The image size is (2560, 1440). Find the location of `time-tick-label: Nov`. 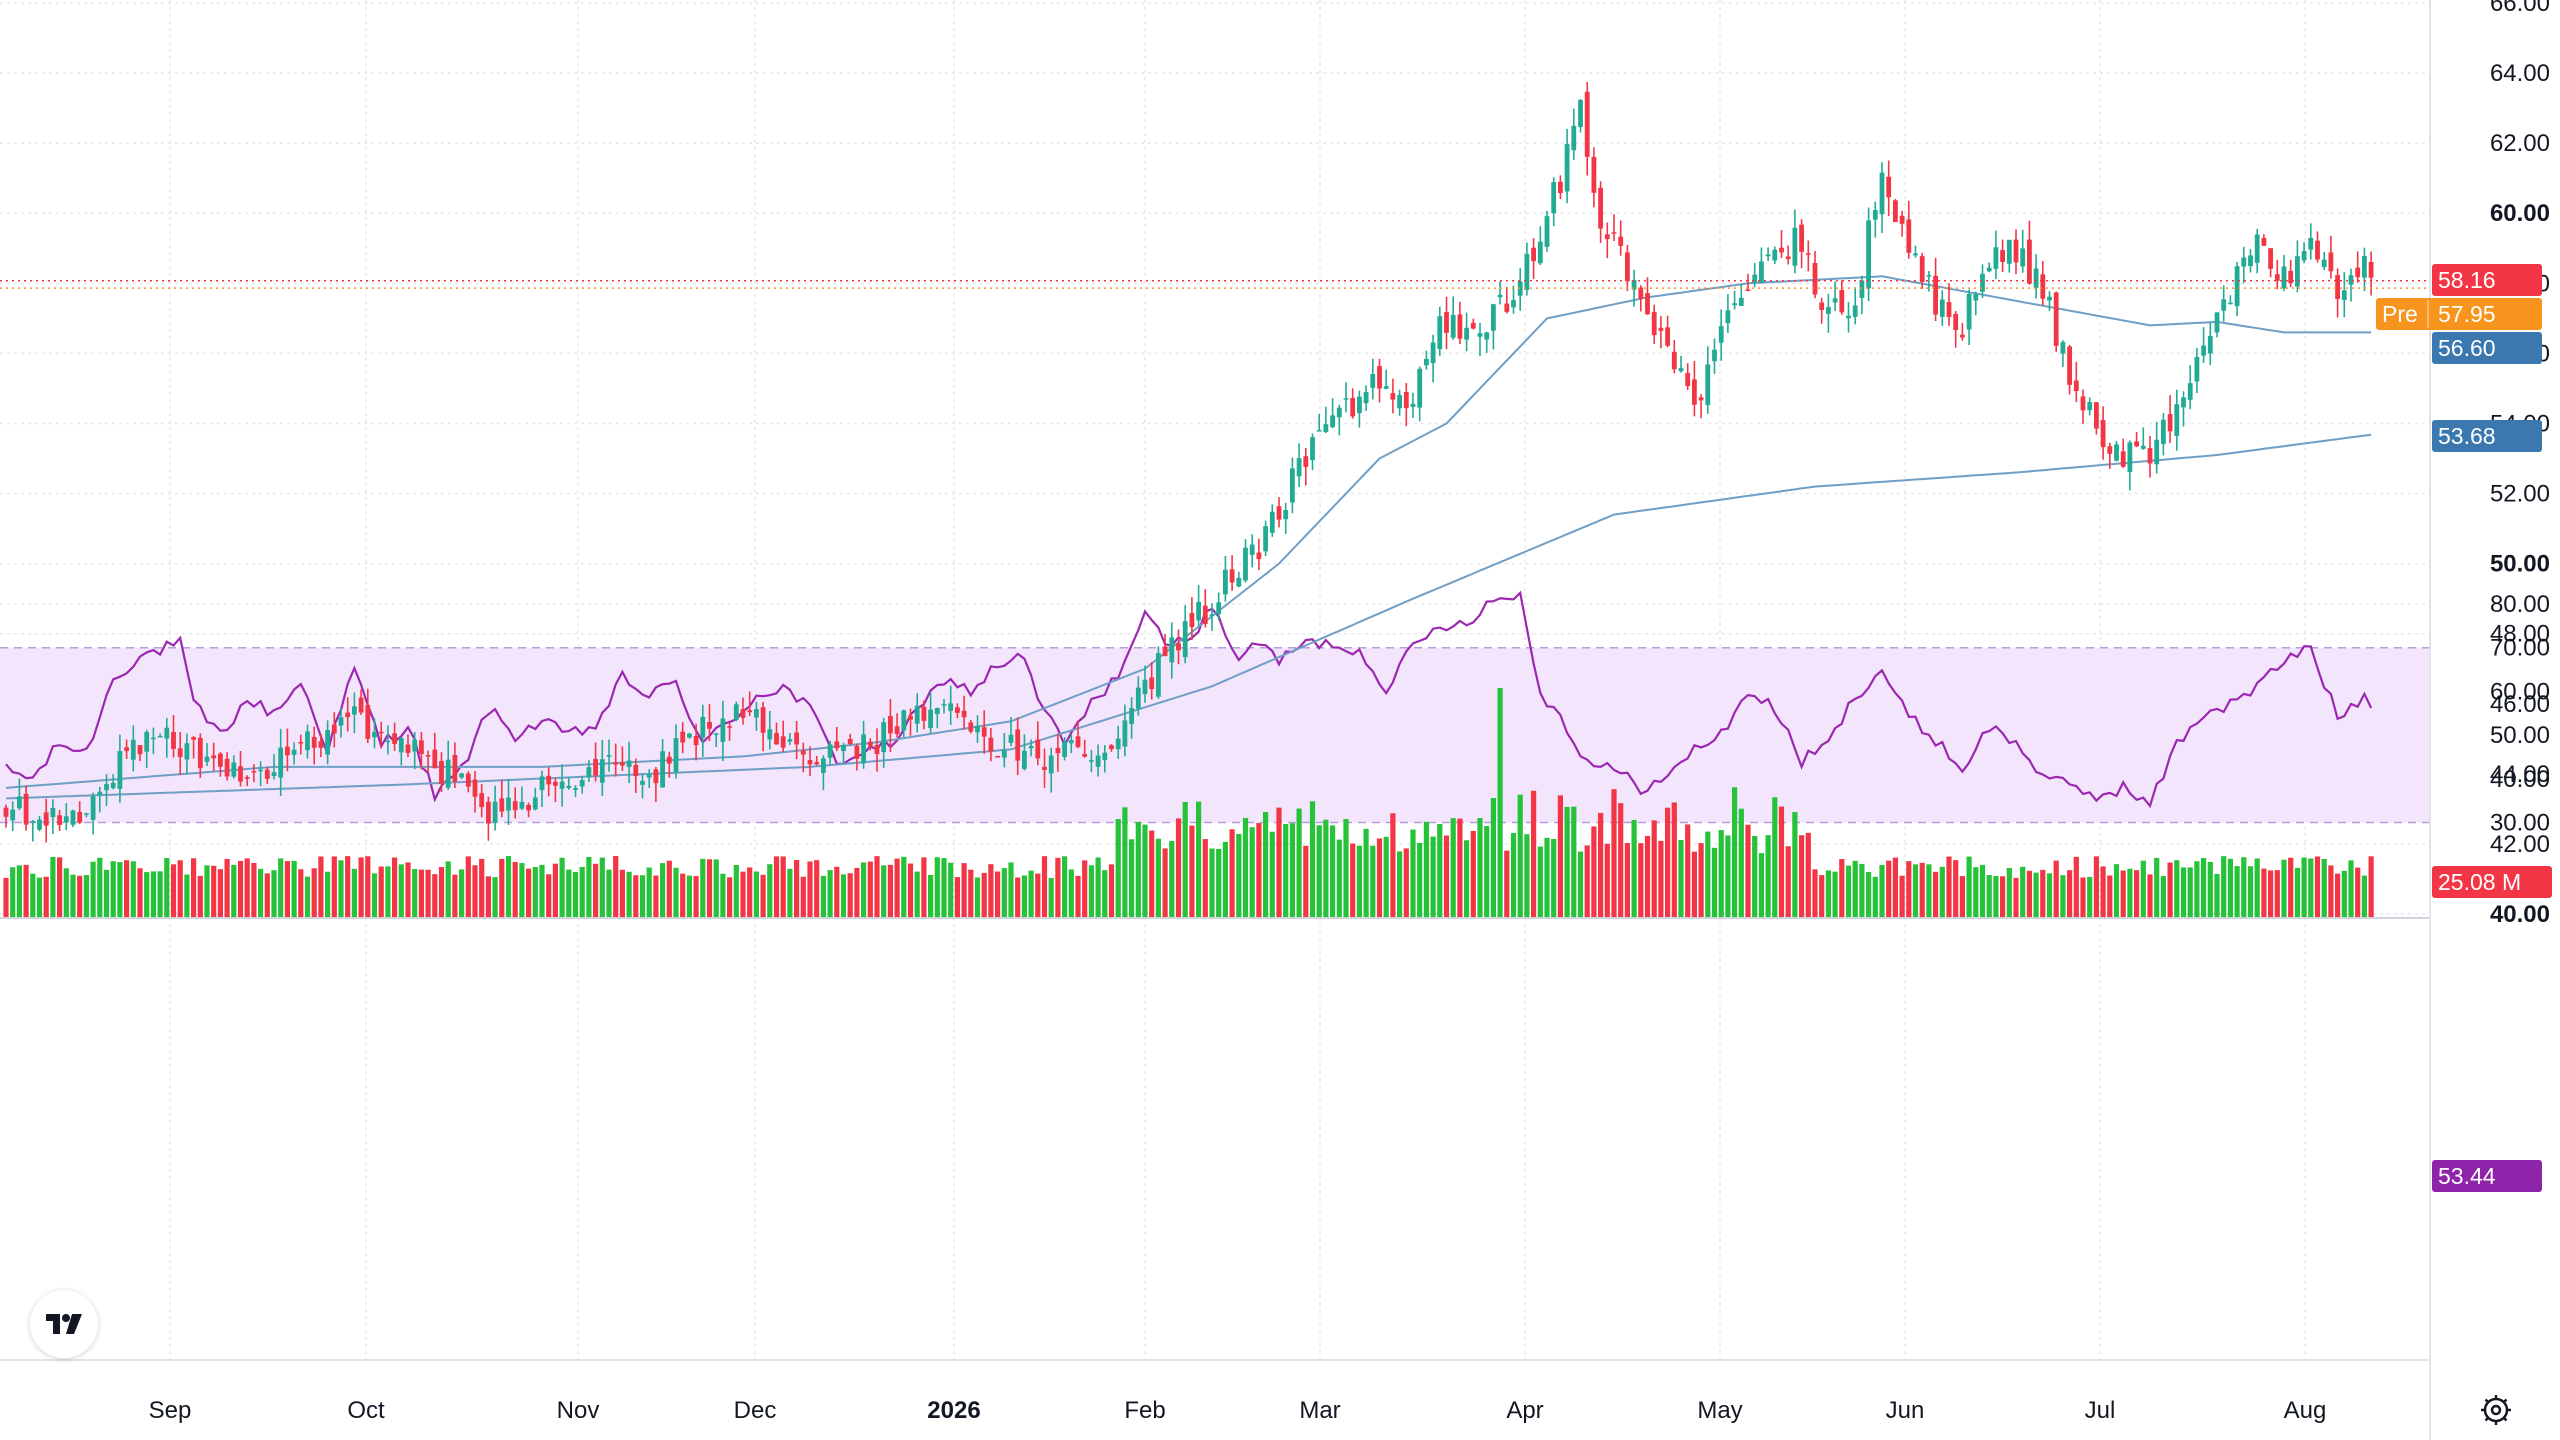

time-tick-label: Nov is located at coordinates (578, 1410).